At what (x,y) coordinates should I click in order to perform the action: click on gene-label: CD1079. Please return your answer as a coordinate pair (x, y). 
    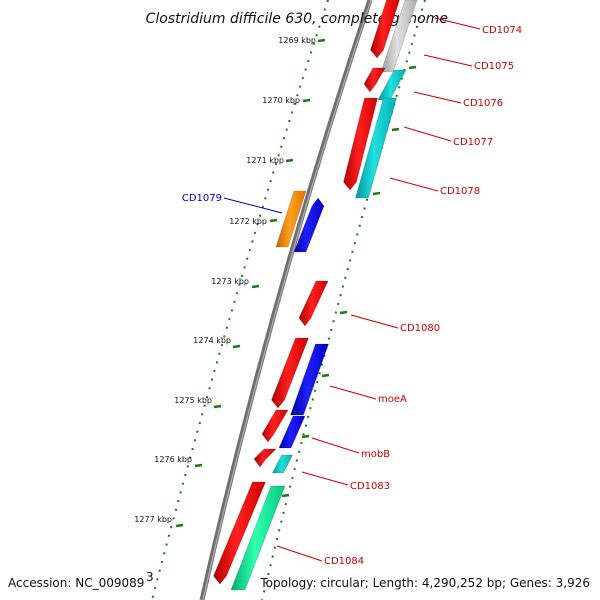
    Looking at the image, I should click on (202, 198).